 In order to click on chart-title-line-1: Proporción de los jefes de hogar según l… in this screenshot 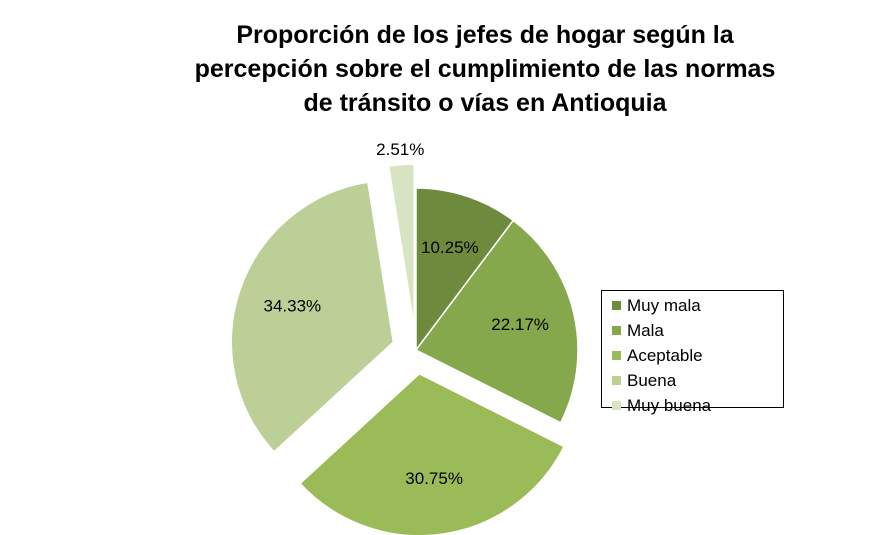, I will do `click(485, 35)`.